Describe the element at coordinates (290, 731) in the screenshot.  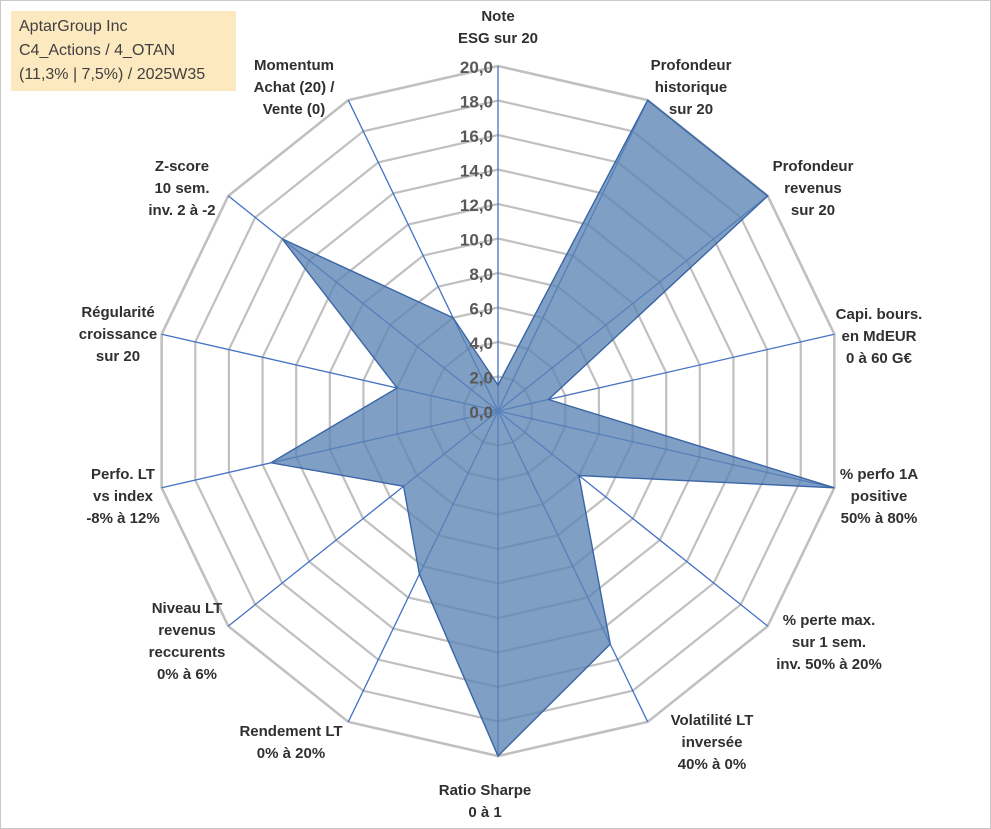
I see `axis-label-line: Rendement LT` at that location.